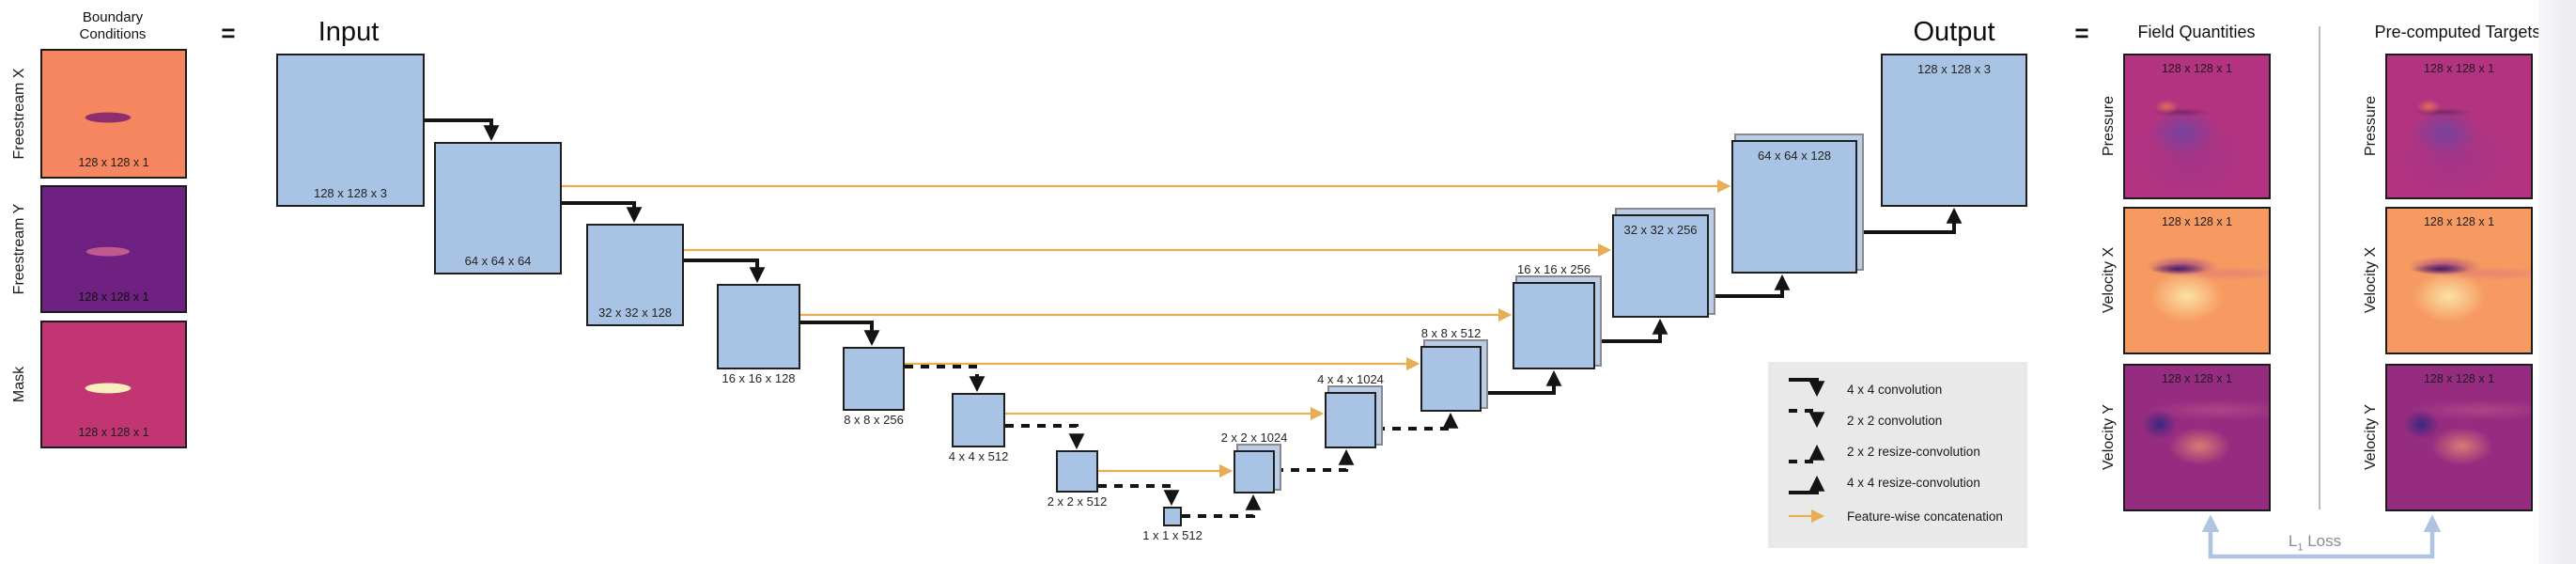  Describe the element at coordinates (1351, 410) in the screenshot. I see `unet-block-dec-4: 4 x 4 x 1024` at that location.